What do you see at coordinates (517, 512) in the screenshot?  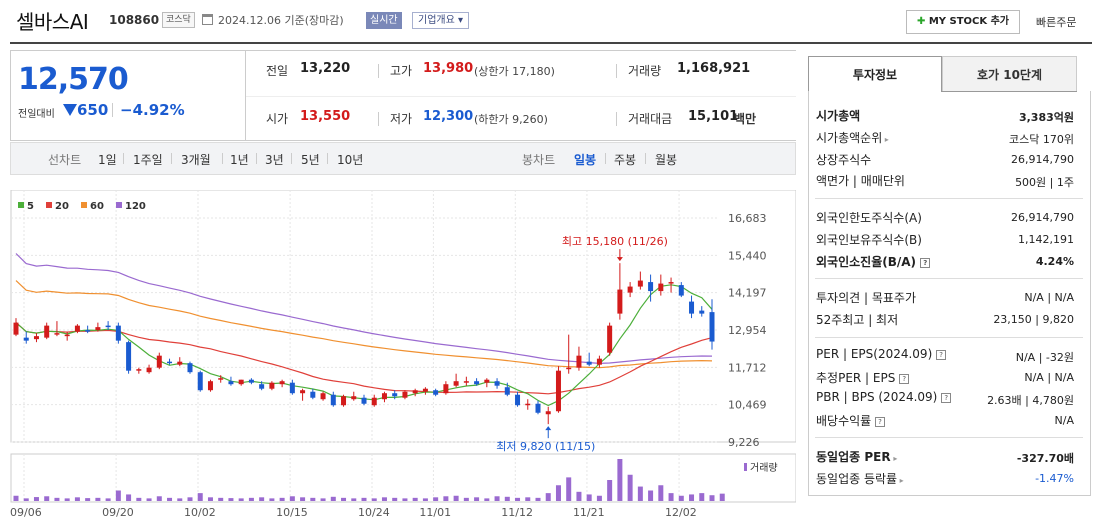 I see `x-tick-label: 11/12` at bounding box center [517, 512].